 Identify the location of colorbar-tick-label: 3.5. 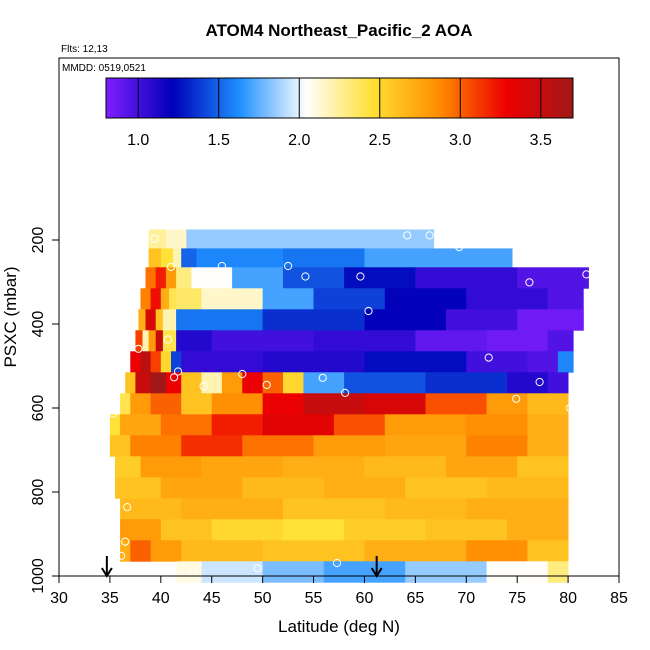
(541, 140).